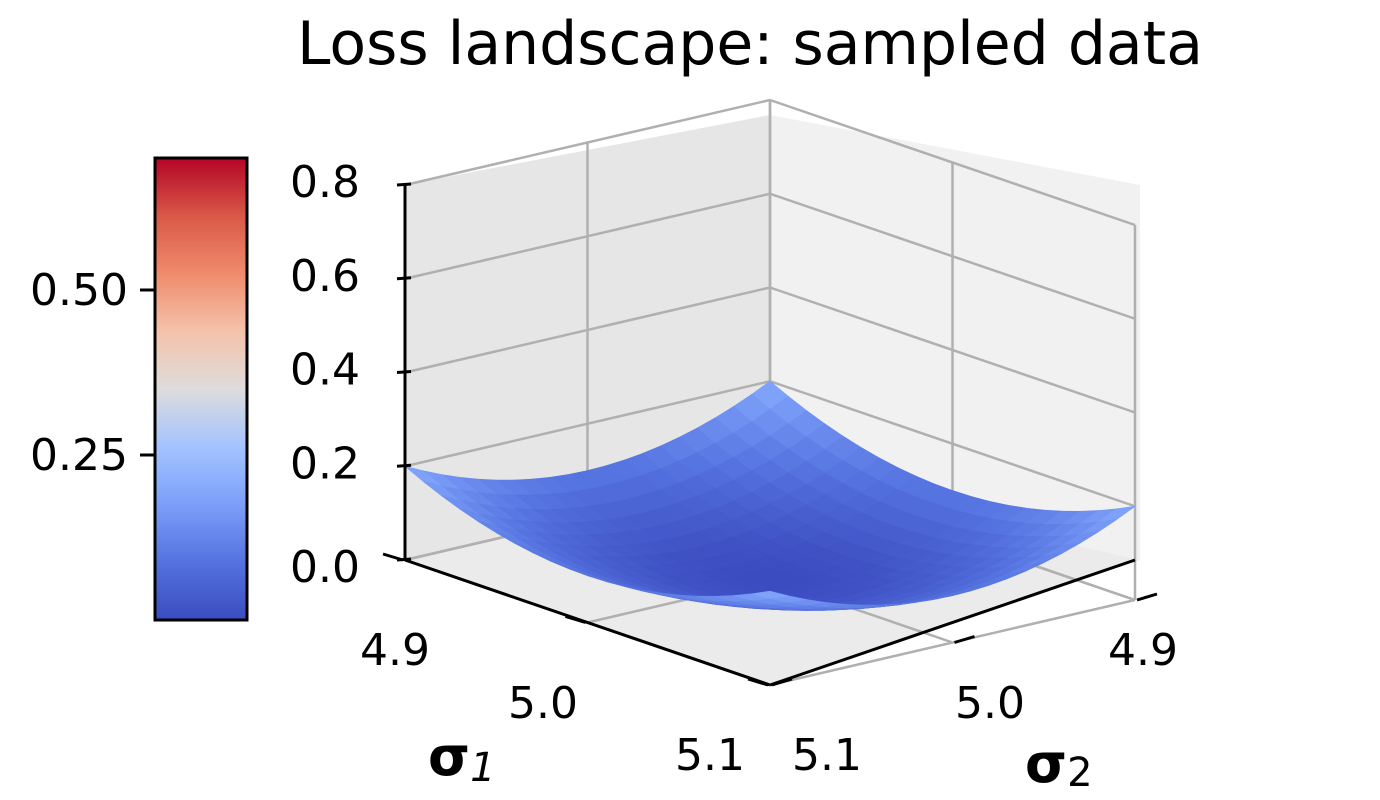 This screenshot has height=800, width=1380. I want to click on y-axis: 4.9 5.0 5.1 σ2, so click(973, 677).